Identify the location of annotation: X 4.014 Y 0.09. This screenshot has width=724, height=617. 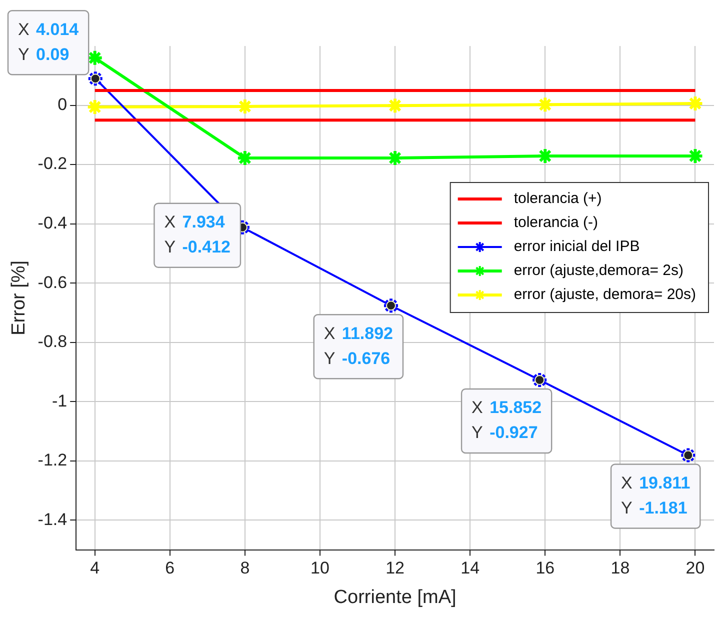
(49, 42).